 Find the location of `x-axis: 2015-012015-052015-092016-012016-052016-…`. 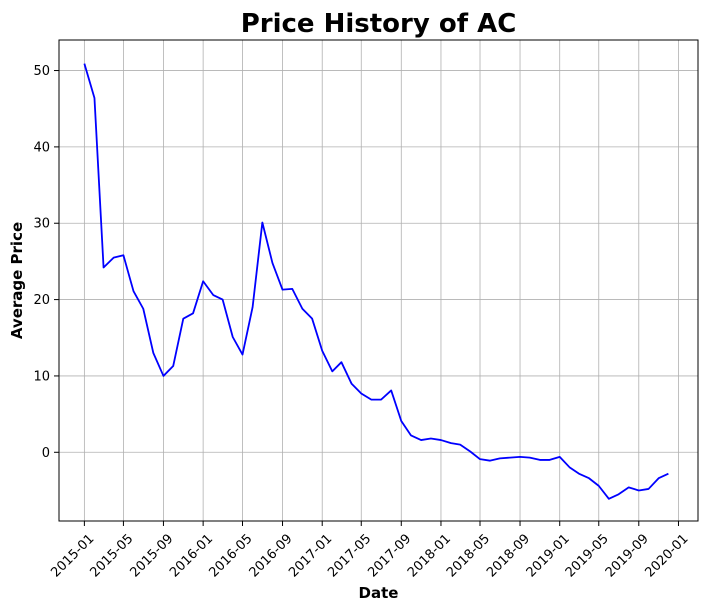

x-axis: 2015-012015-052015-092016-012016-052016-… is located at coordinates (370, 550).